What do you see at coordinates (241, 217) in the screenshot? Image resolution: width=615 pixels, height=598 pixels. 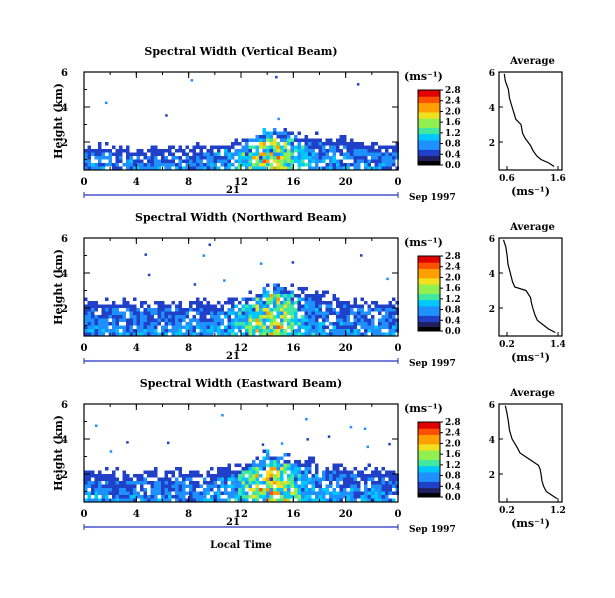 I see `panel-title: Spectral Width (Northward Beam)` at bounding box center [241, 217].